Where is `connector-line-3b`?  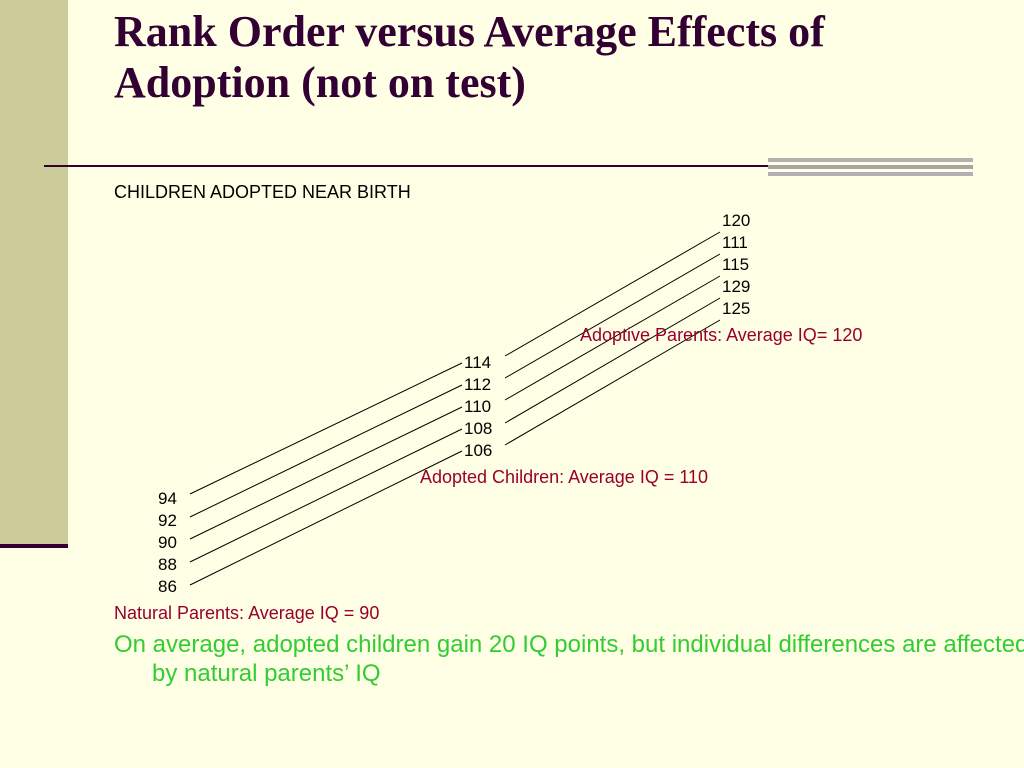
connector-line-3b is located at coordinates (612, 338).